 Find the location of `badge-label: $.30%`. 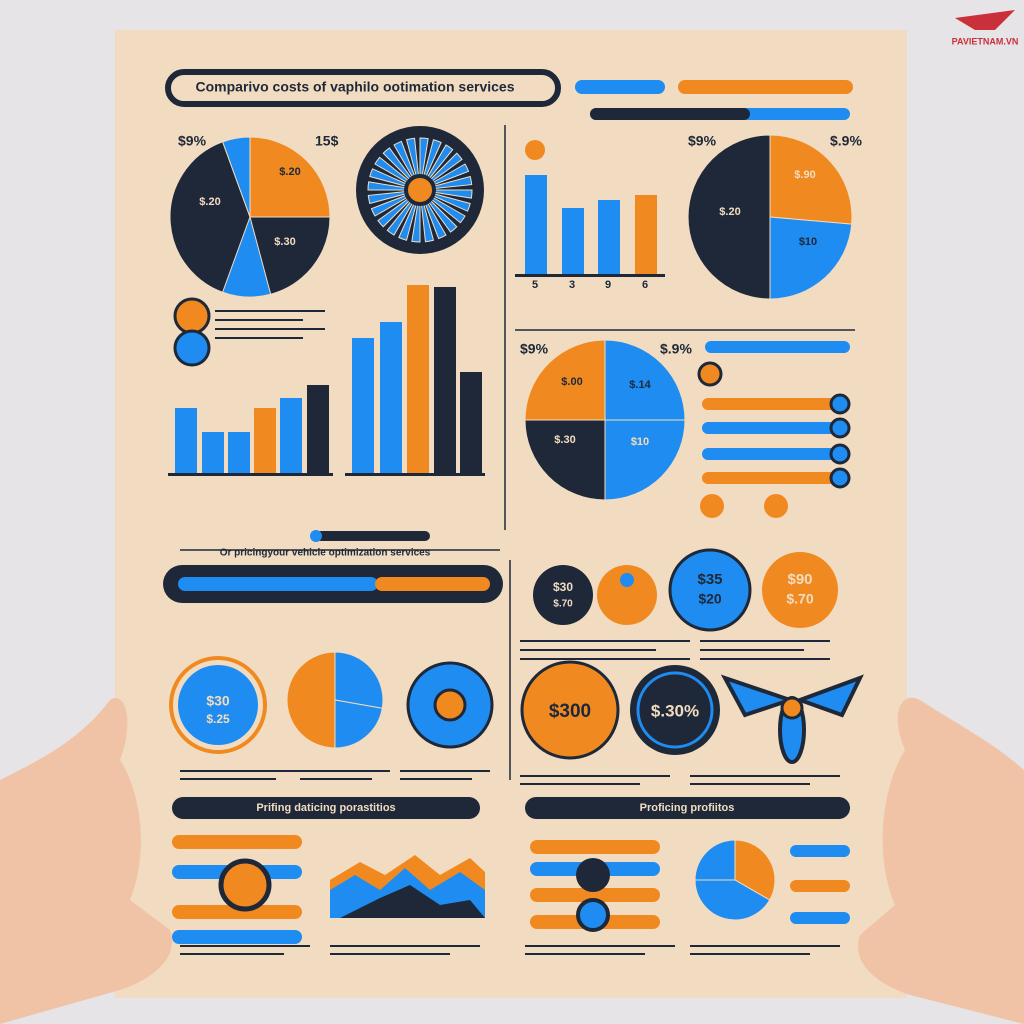

badge-label: $.30% is located at coordinates (675, 710).